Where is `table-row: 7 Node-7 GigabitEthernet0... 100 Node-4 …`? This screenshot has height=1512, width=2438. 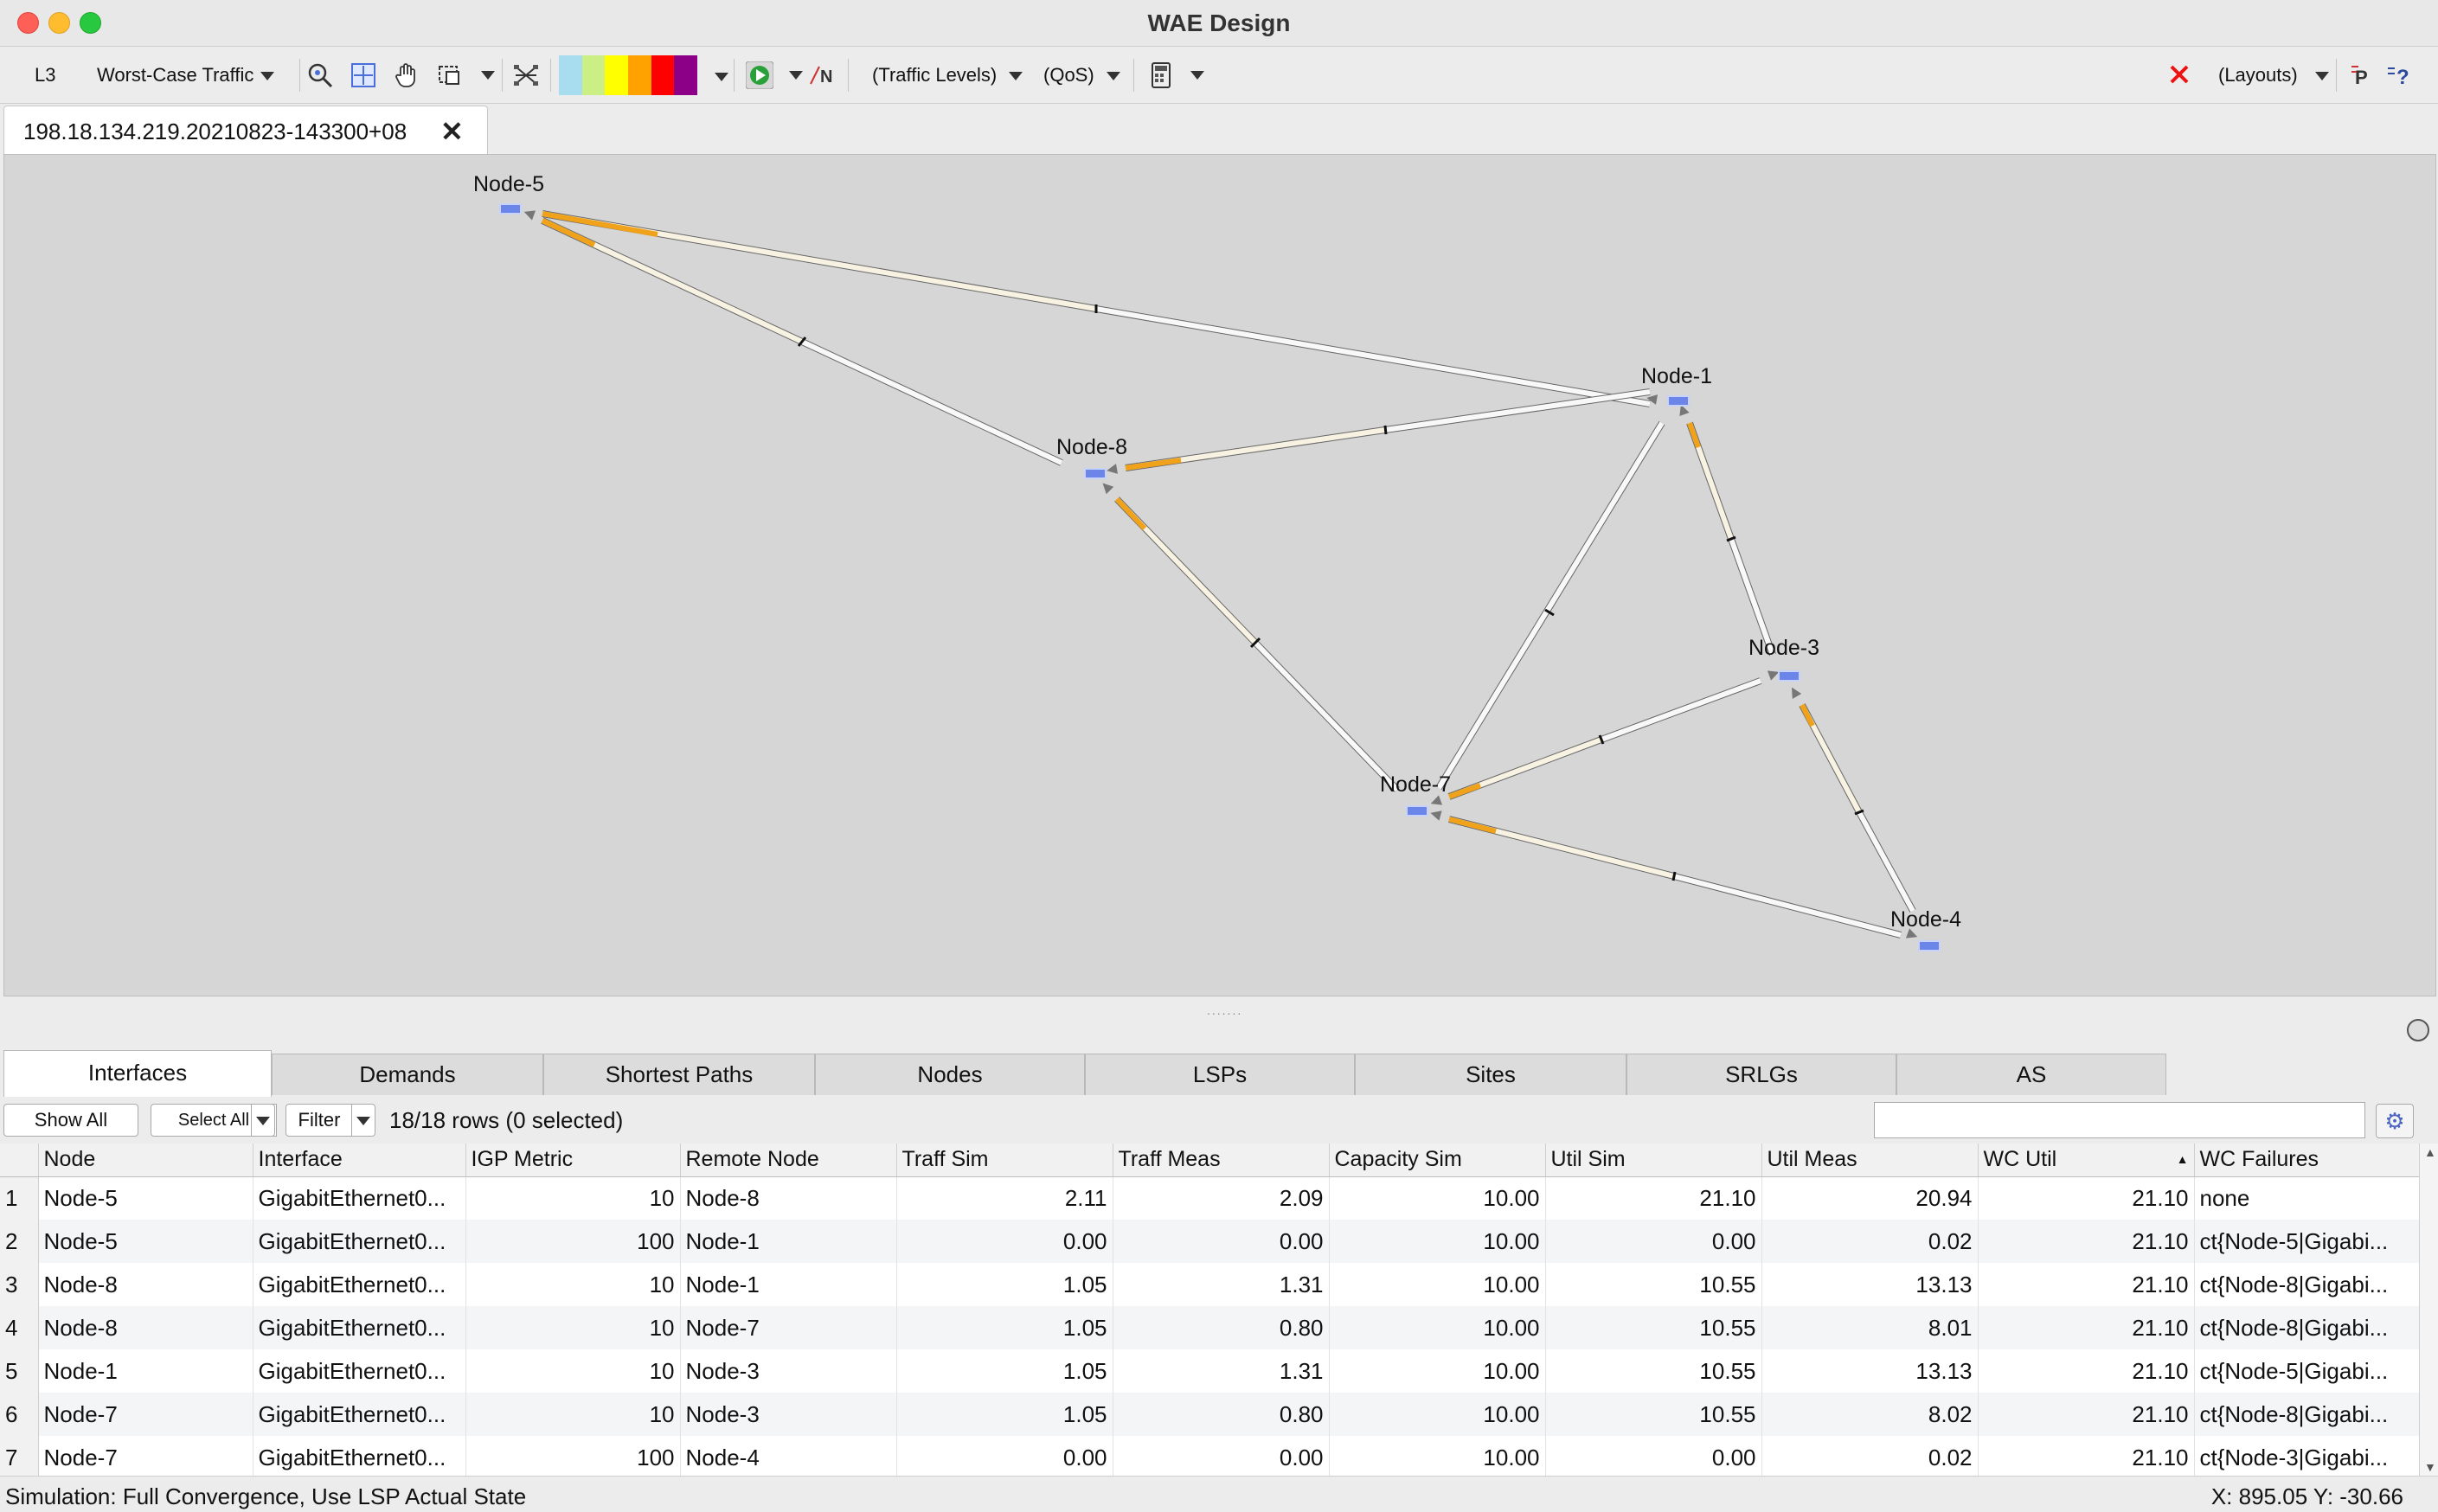
table-row: 7 Node-7 GigabitEthernet0... 100 Node-4 … is located at coordinates (1209, 1456).